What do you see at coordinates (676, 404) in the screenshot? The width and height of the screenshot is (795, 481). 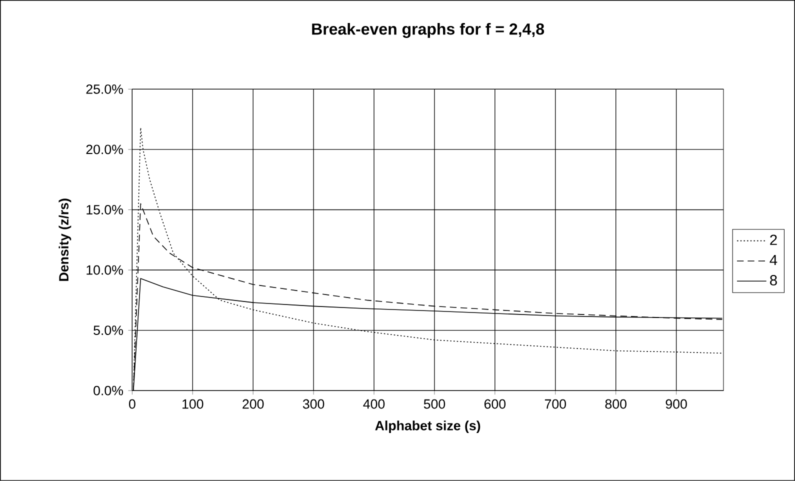 I see `x-tick-label: 900` at bounding box center [676, 404].